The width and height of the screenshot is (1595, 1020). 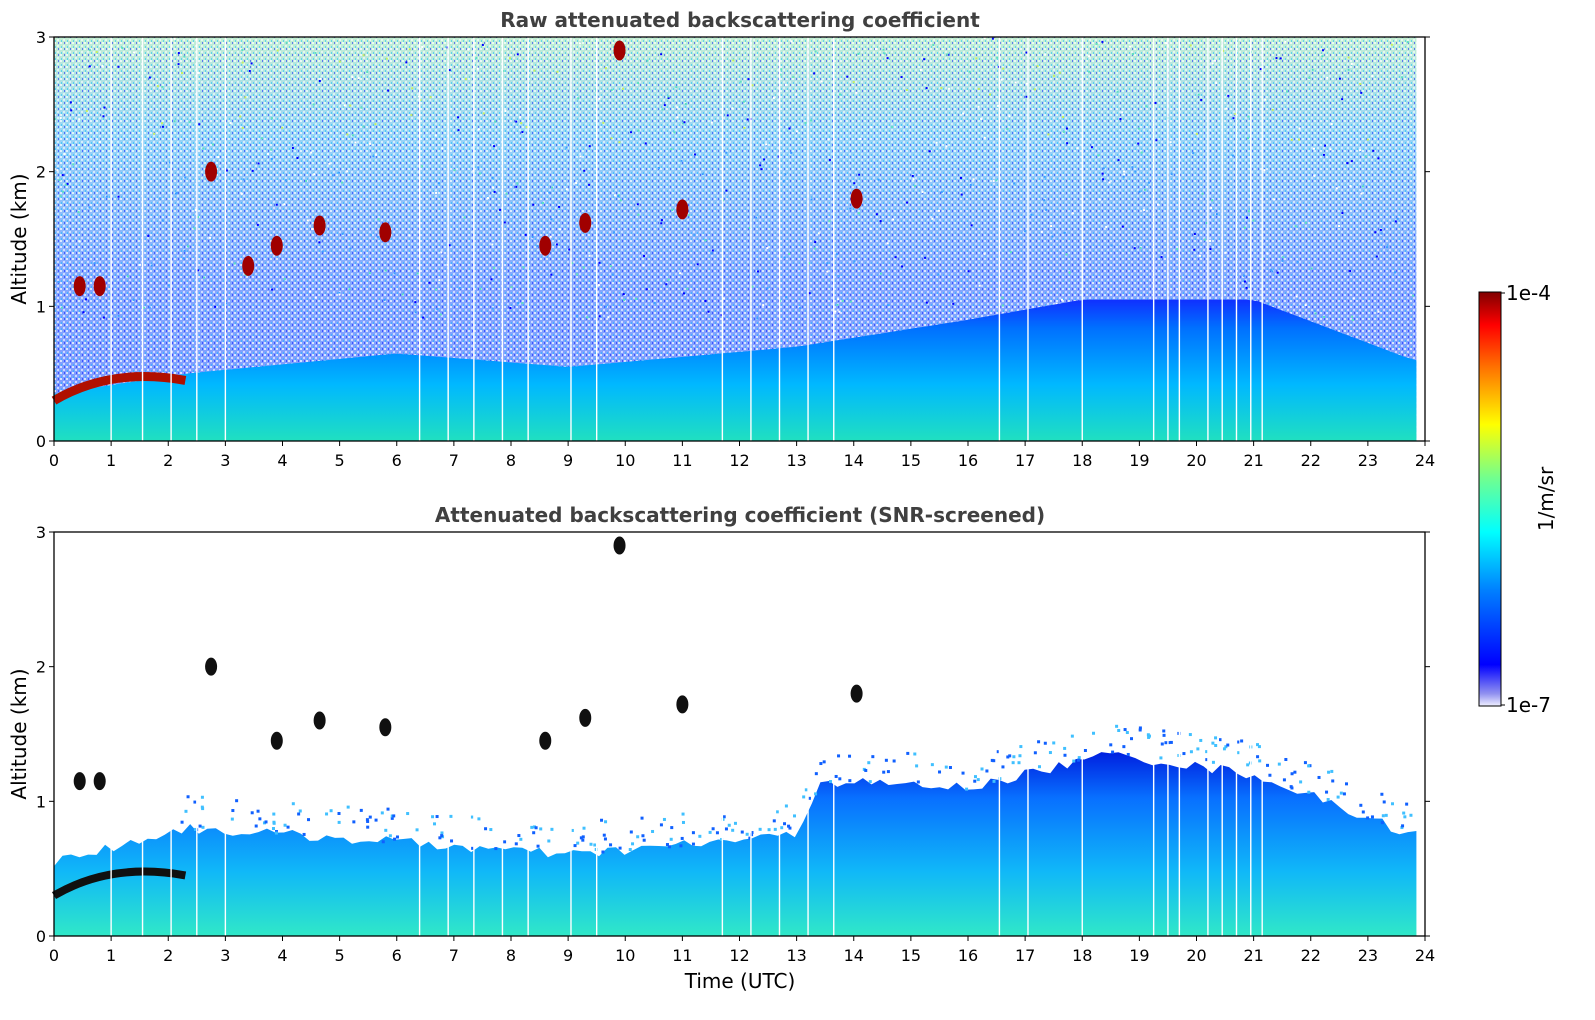 I want to click on x-axis-label: Time (UTC), so click(x=740, y=981).